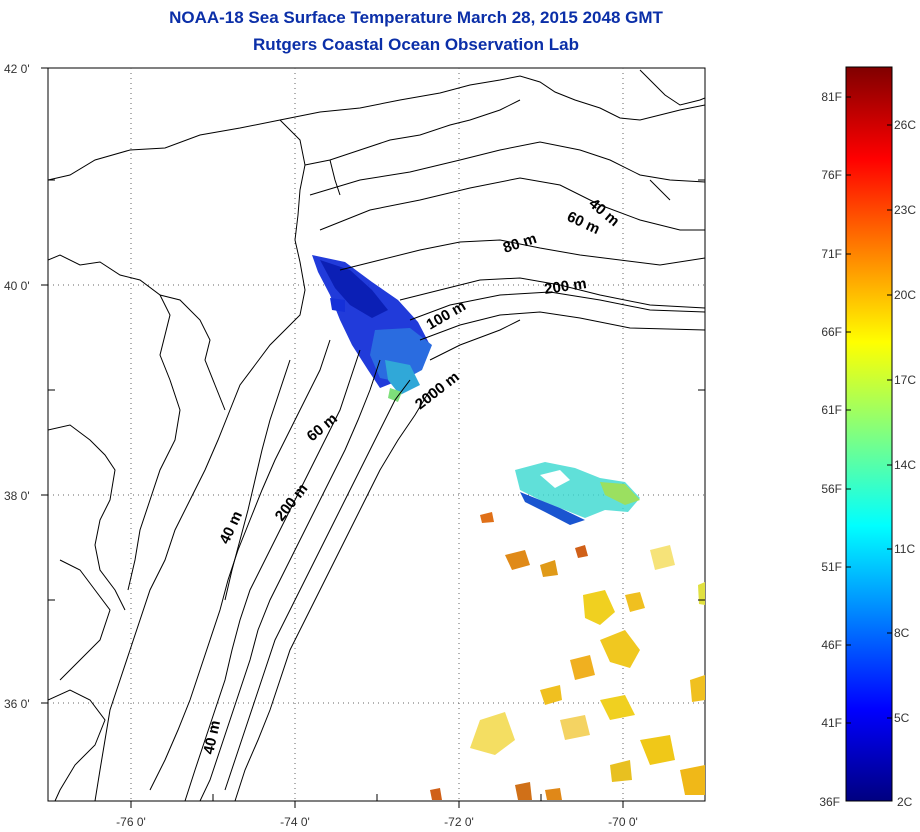  Describe the element at coordinates (565, 286) in the screenshot. I see `isobath-label: 200 m` at that location.